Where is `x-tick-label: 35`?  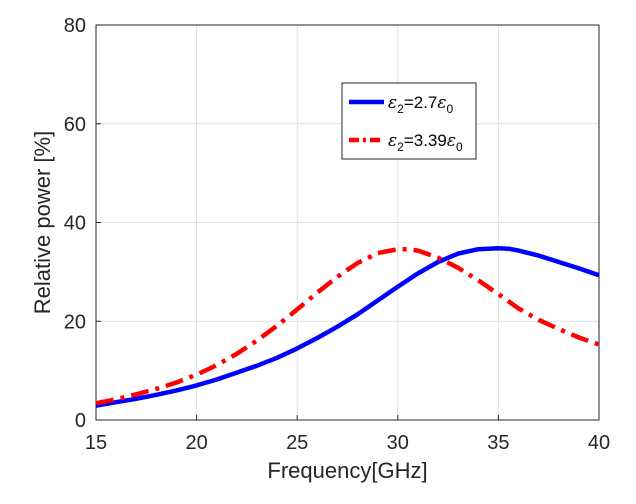
x-tick-label: 35 is located at coordinates (498, 443).